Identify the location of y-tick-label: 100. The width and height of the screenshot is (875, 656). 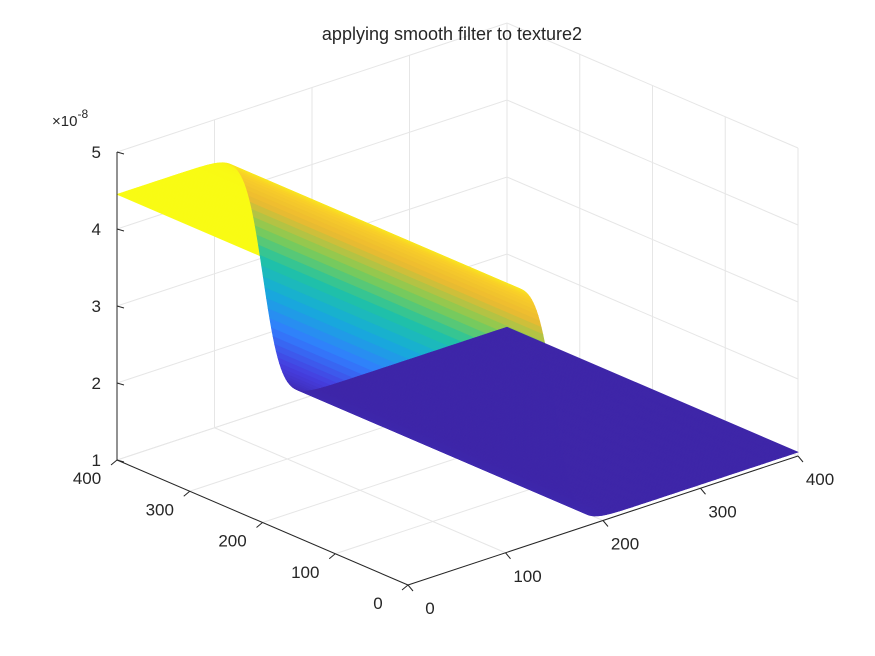
(305, 572).